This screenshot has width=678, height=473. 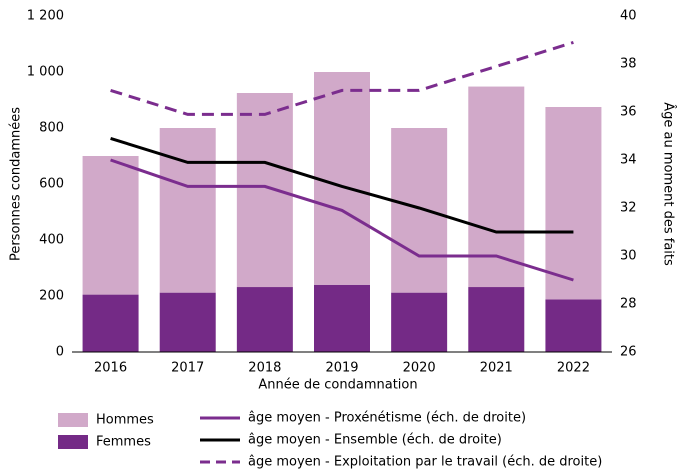 I want to click on legend-label: Hommes, so click(x=125, y=420).